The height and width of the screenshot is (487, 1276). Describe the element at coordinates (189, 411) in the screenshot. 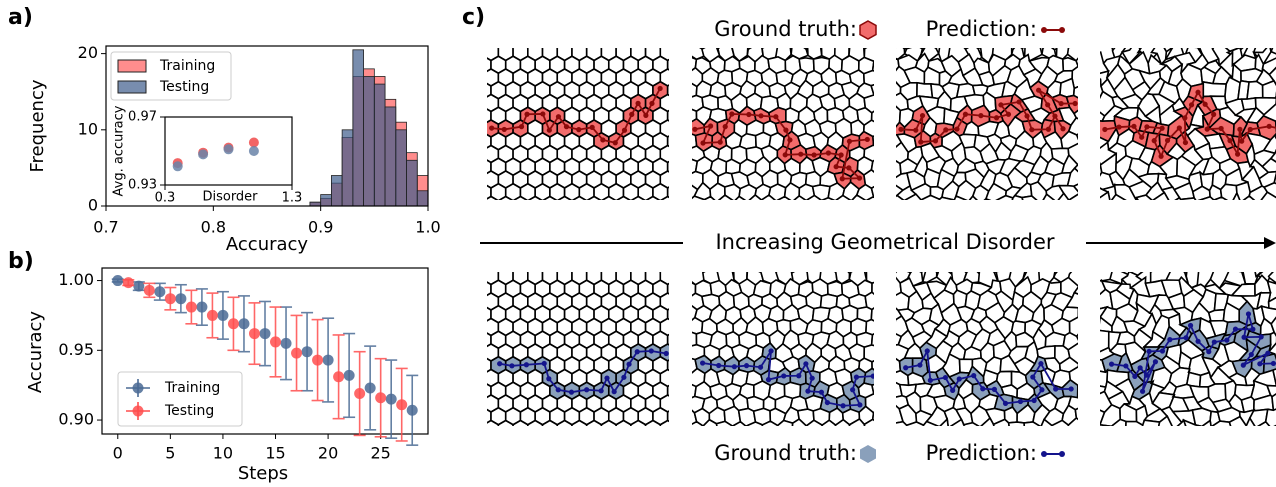

I see `legend-label: Testing` at that location.